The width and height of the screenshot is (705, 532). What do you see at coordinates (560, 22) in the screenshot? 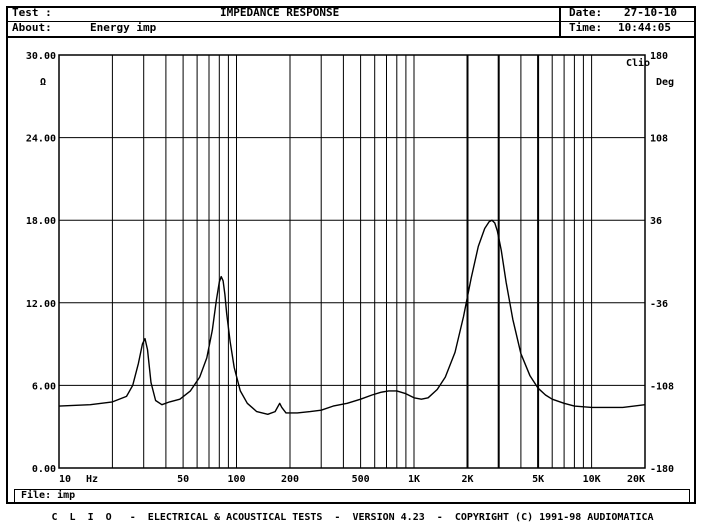
I see `header-divider` at bounding box center [560, 22].